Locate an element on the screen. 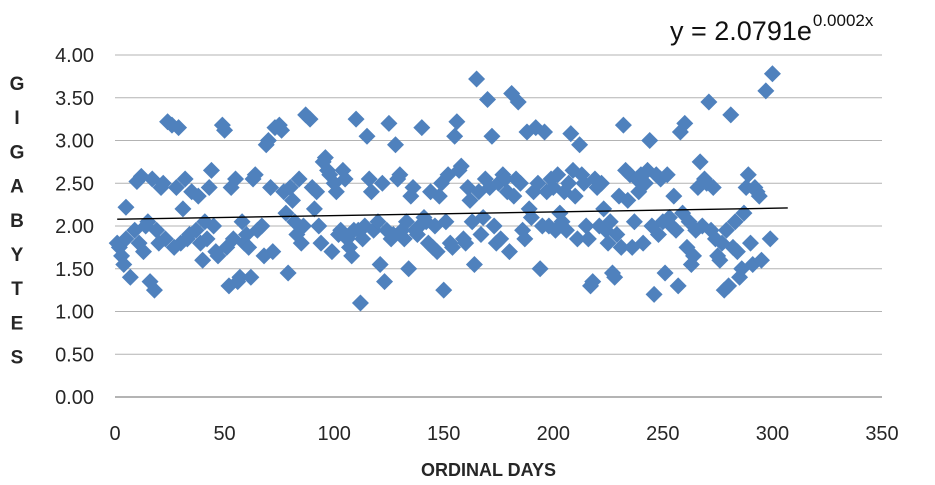  trendline-equation-base: y = 2.0791e is located at coordinates (741, 31).